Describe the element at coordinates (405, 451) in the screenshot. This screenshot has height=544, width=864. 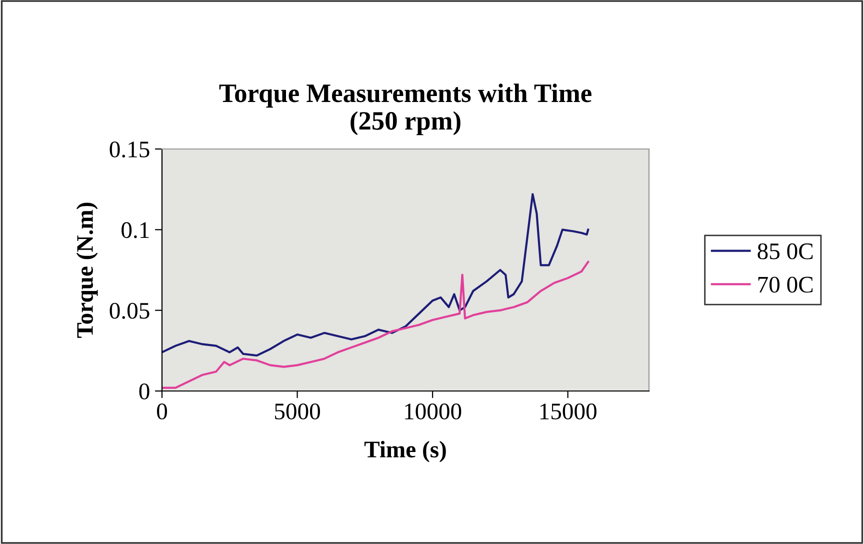
I see `x-axis-title: Time (s)` at that location.